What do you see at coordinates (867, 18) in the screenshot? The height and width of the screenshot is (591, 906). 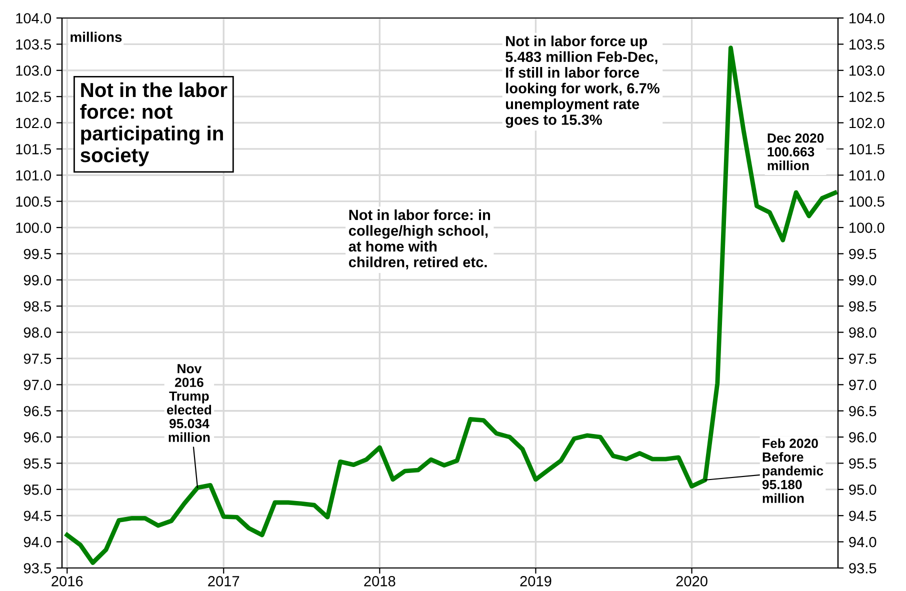 I see `y2-tick-label: 104.0` at bounding box center [867, 18].